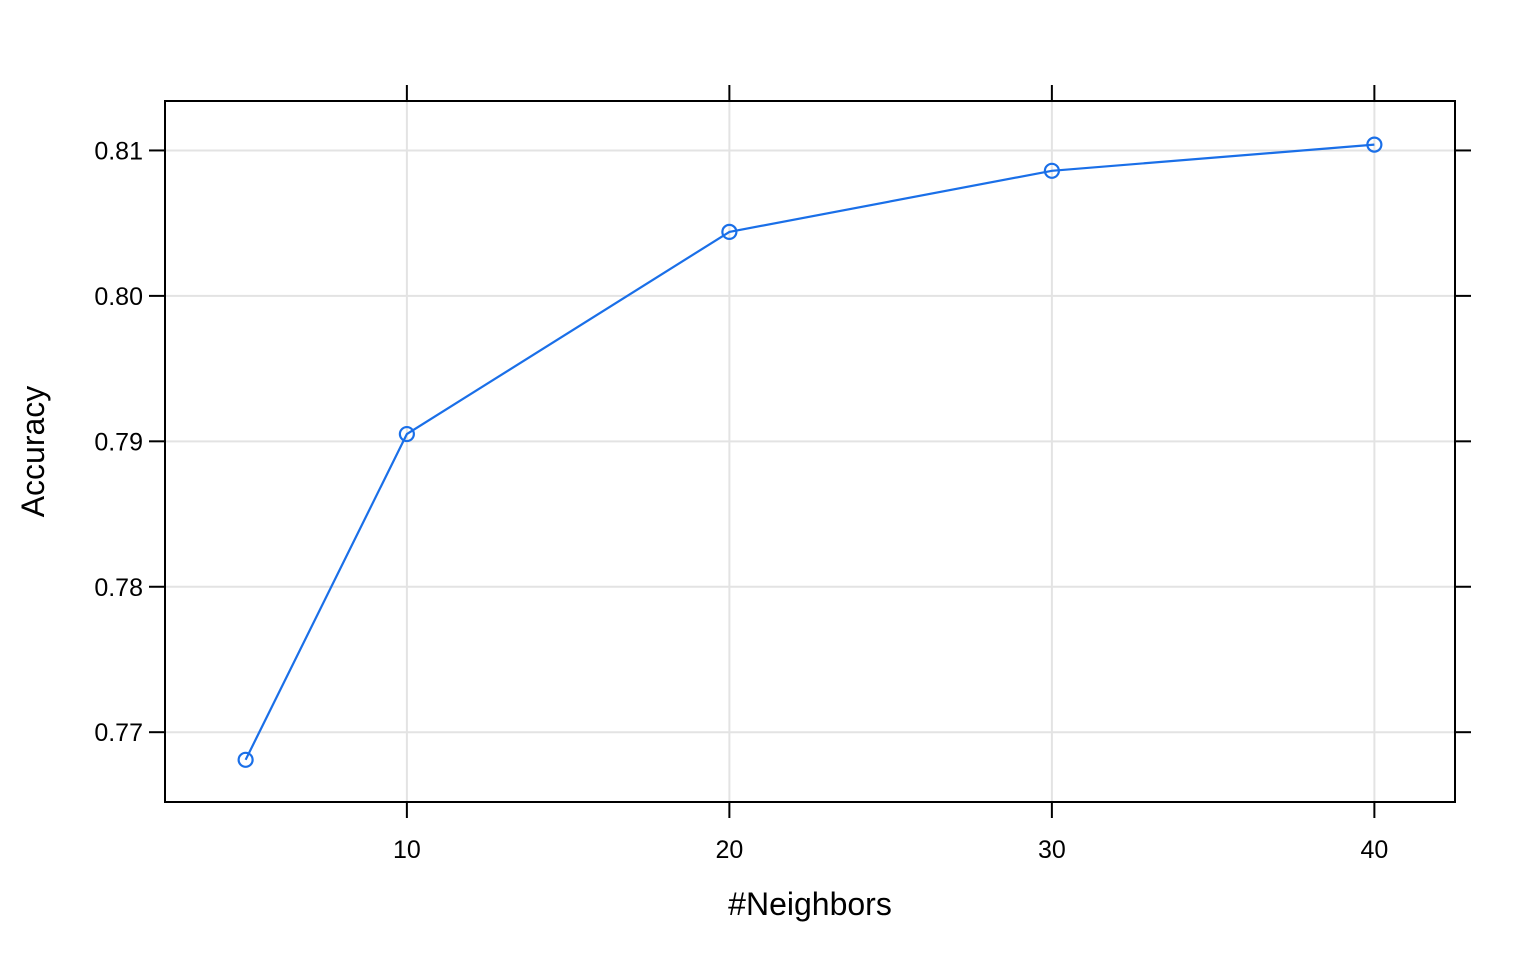 Image resolution: width=1540 pixels, height=956 pixels. Describe the element at coordinates (810, 904) in the screenshot. I see `x-axis-label: #Neighbors` at that location.